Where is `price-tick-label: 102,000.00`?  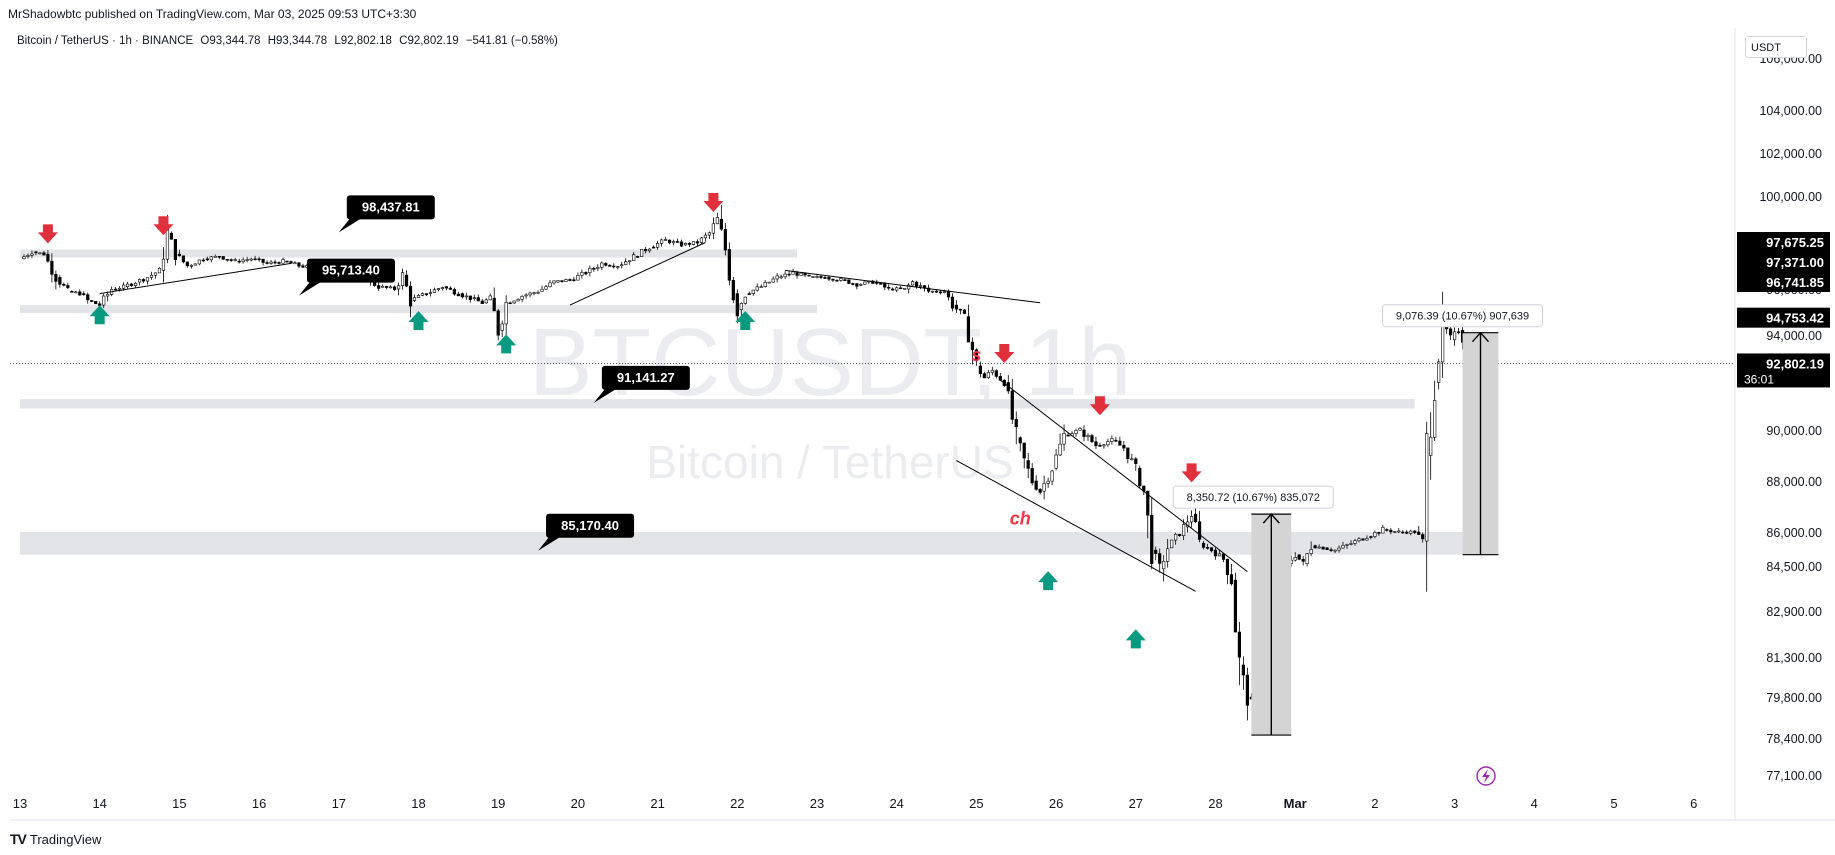
price-tick-label: 102,000.00 is located at coordinates (1790, 154).